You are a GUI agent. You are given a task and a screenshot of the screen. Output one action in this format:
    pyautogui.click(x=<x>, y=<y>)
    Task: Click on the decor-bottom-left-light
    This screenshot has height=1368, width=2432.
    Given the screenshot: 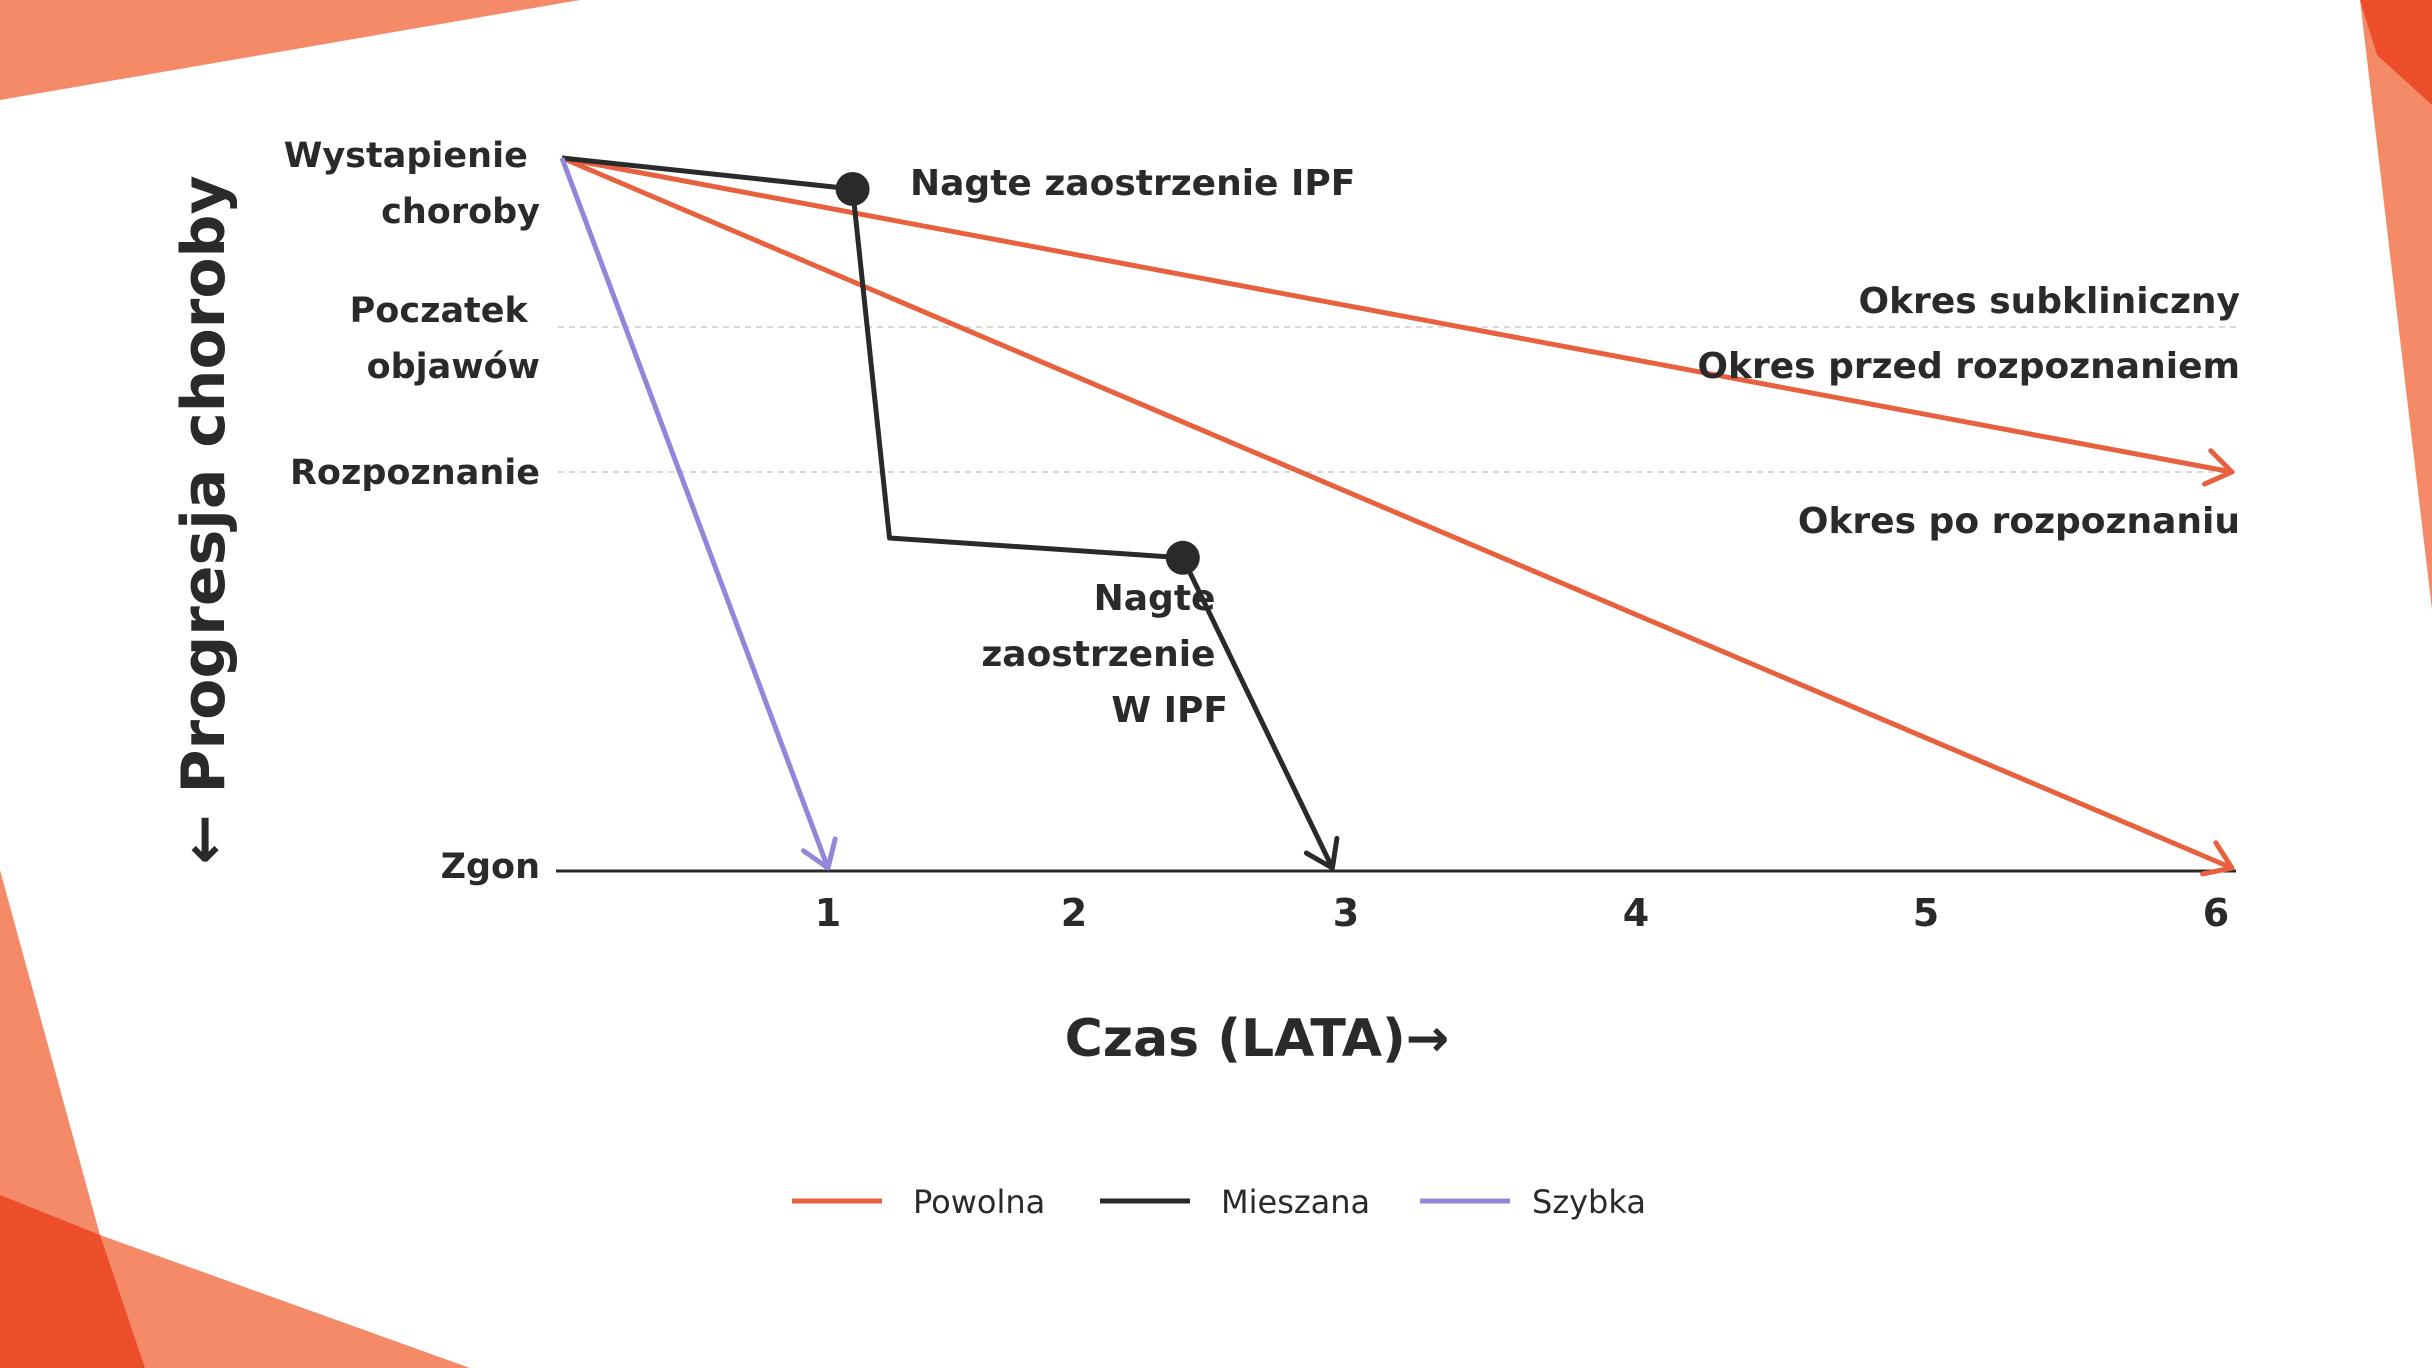 What is the action you would take?
    pyautogui.click(x=235, y=1119)
    